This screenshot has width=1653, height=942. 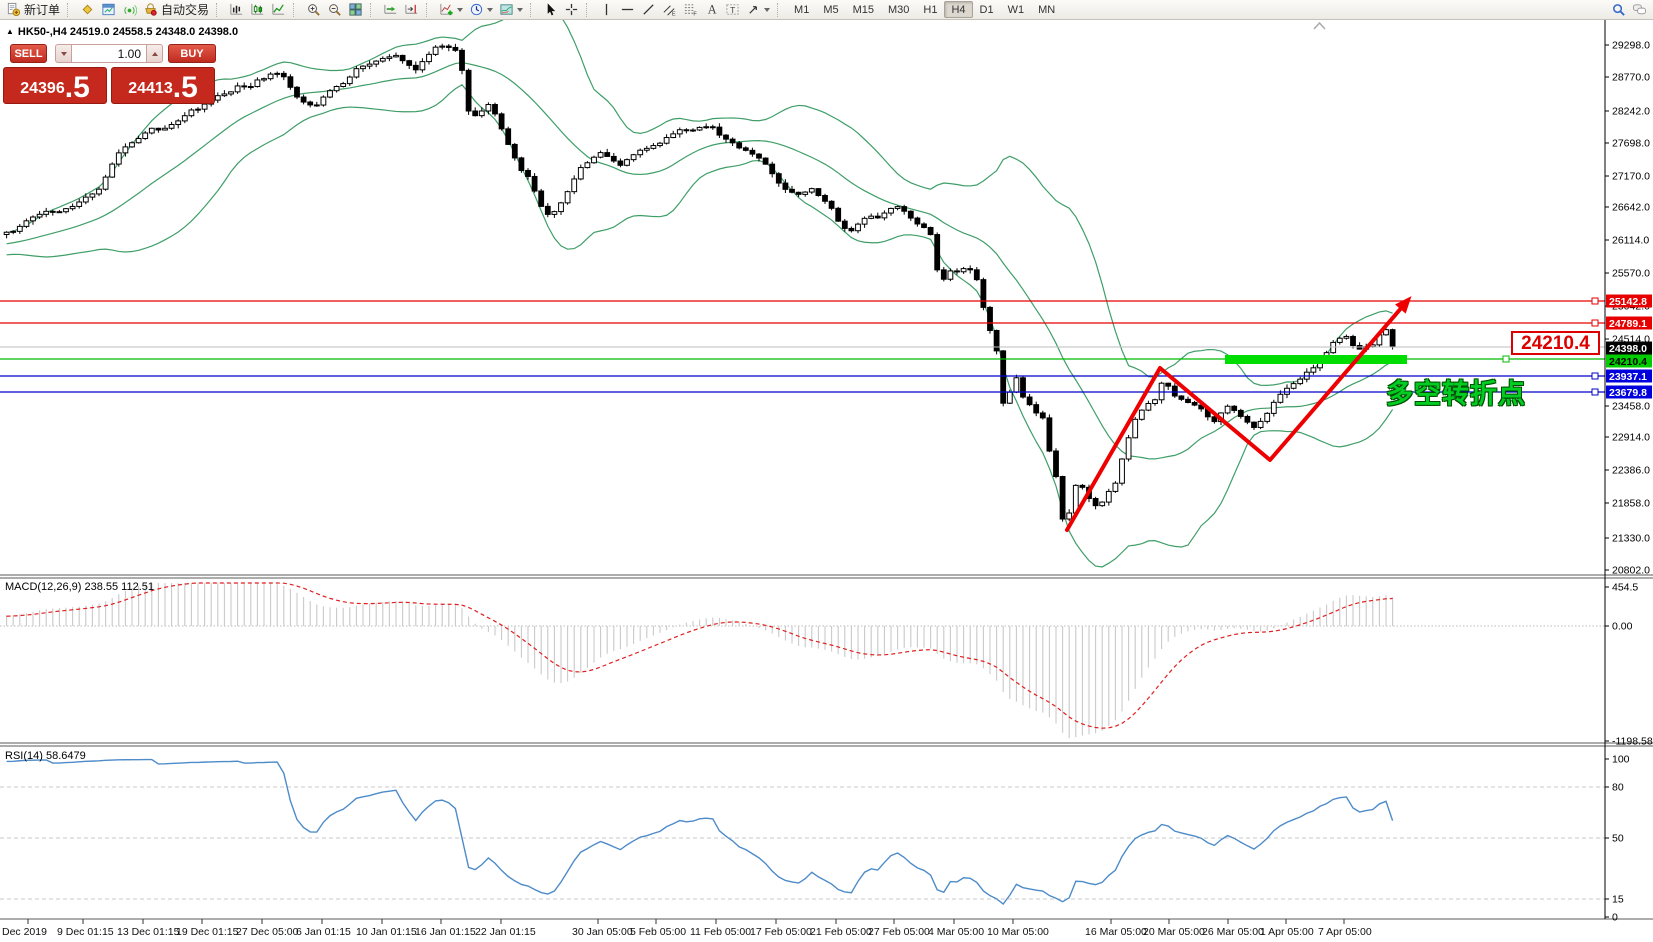 What do you see at coordinates (1555, 343) in the screenshot?
I see `pivot-price-label: 24210.4` at bounding box center [1555, 343].